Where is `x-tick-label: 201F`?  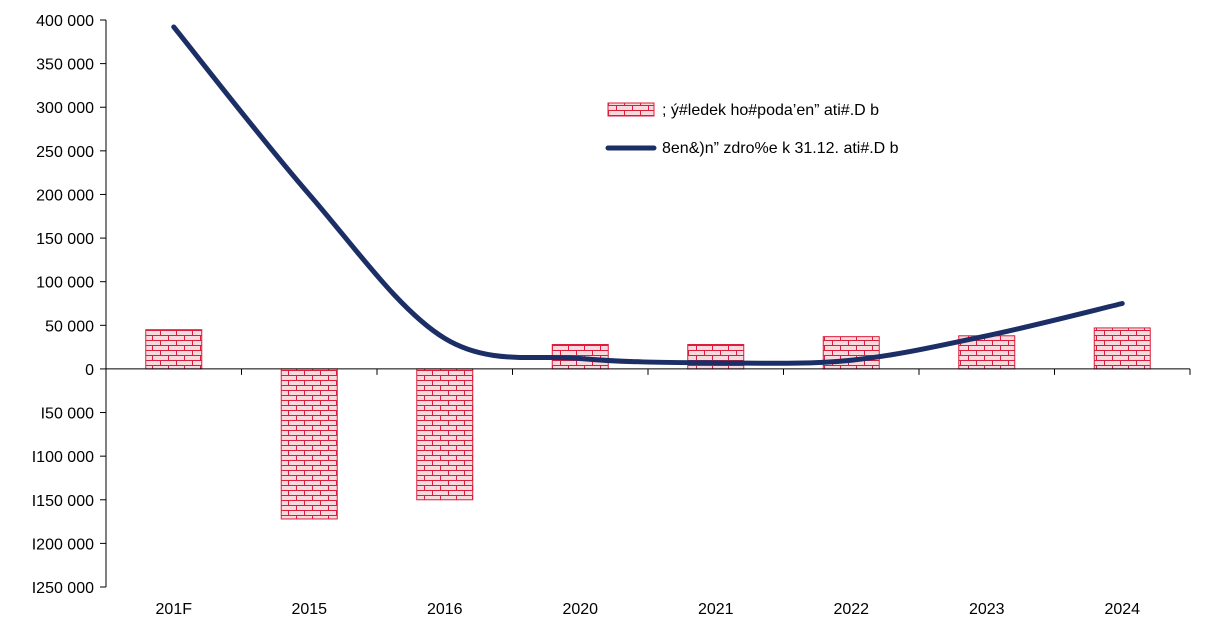
x-tick-label: 201F is located at coordinates (174, 609).